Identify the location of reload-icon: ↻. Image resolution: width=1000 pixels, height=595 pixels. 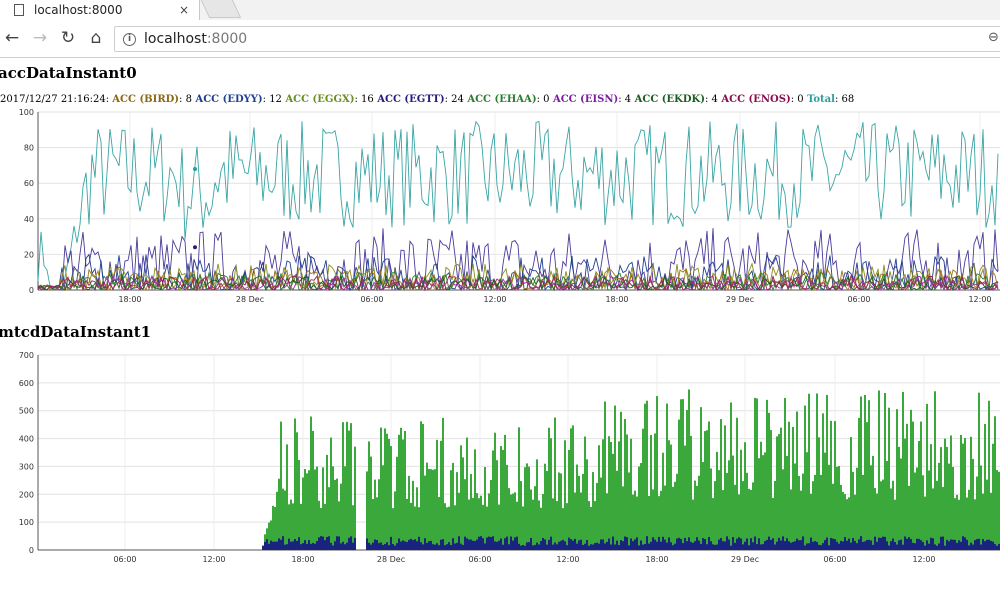
(68, 38).